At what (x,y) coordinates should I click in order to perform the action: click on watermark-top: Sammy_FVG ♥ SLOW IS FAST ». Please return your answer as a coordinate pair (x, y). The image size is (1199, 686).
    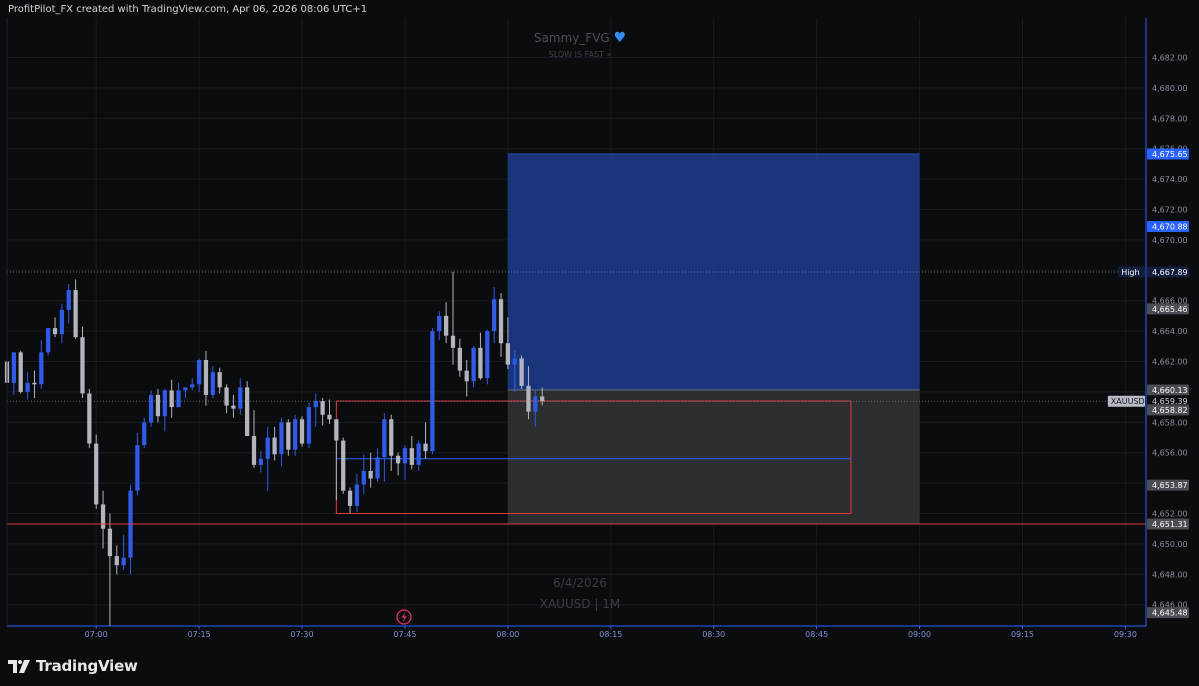
    Looking at the image, I should click on (580, 44).